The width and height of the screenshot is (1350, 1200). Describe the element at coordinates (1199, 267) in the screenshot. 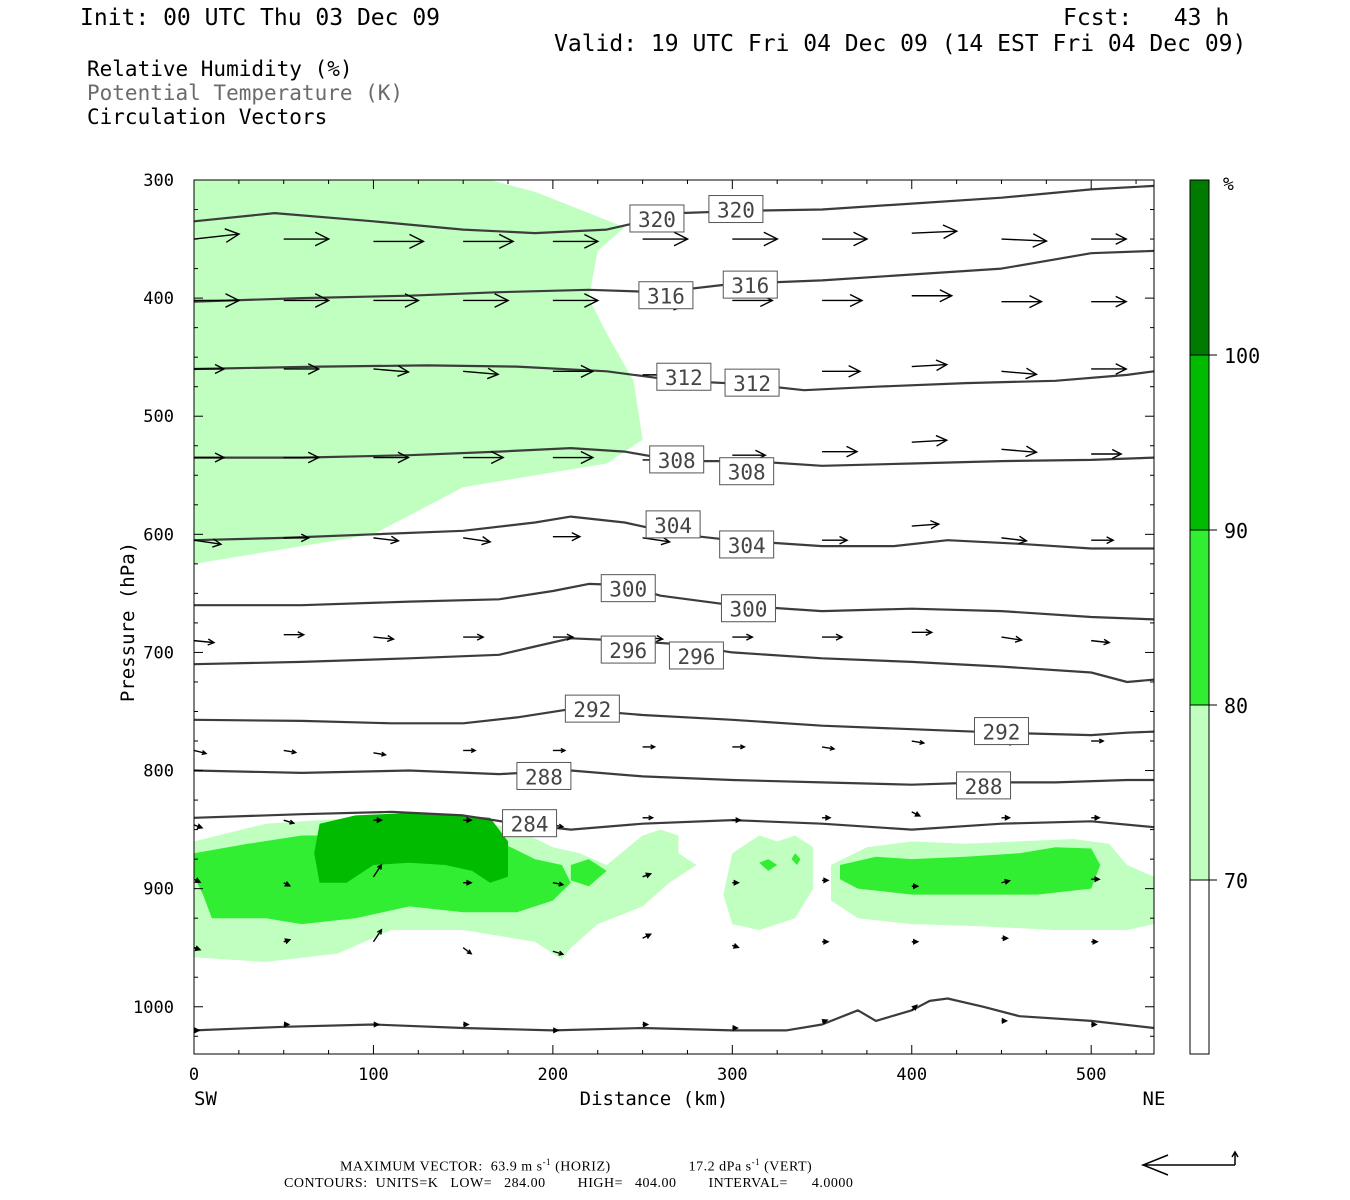

I see `colorbar-segment-gt100` at that location.